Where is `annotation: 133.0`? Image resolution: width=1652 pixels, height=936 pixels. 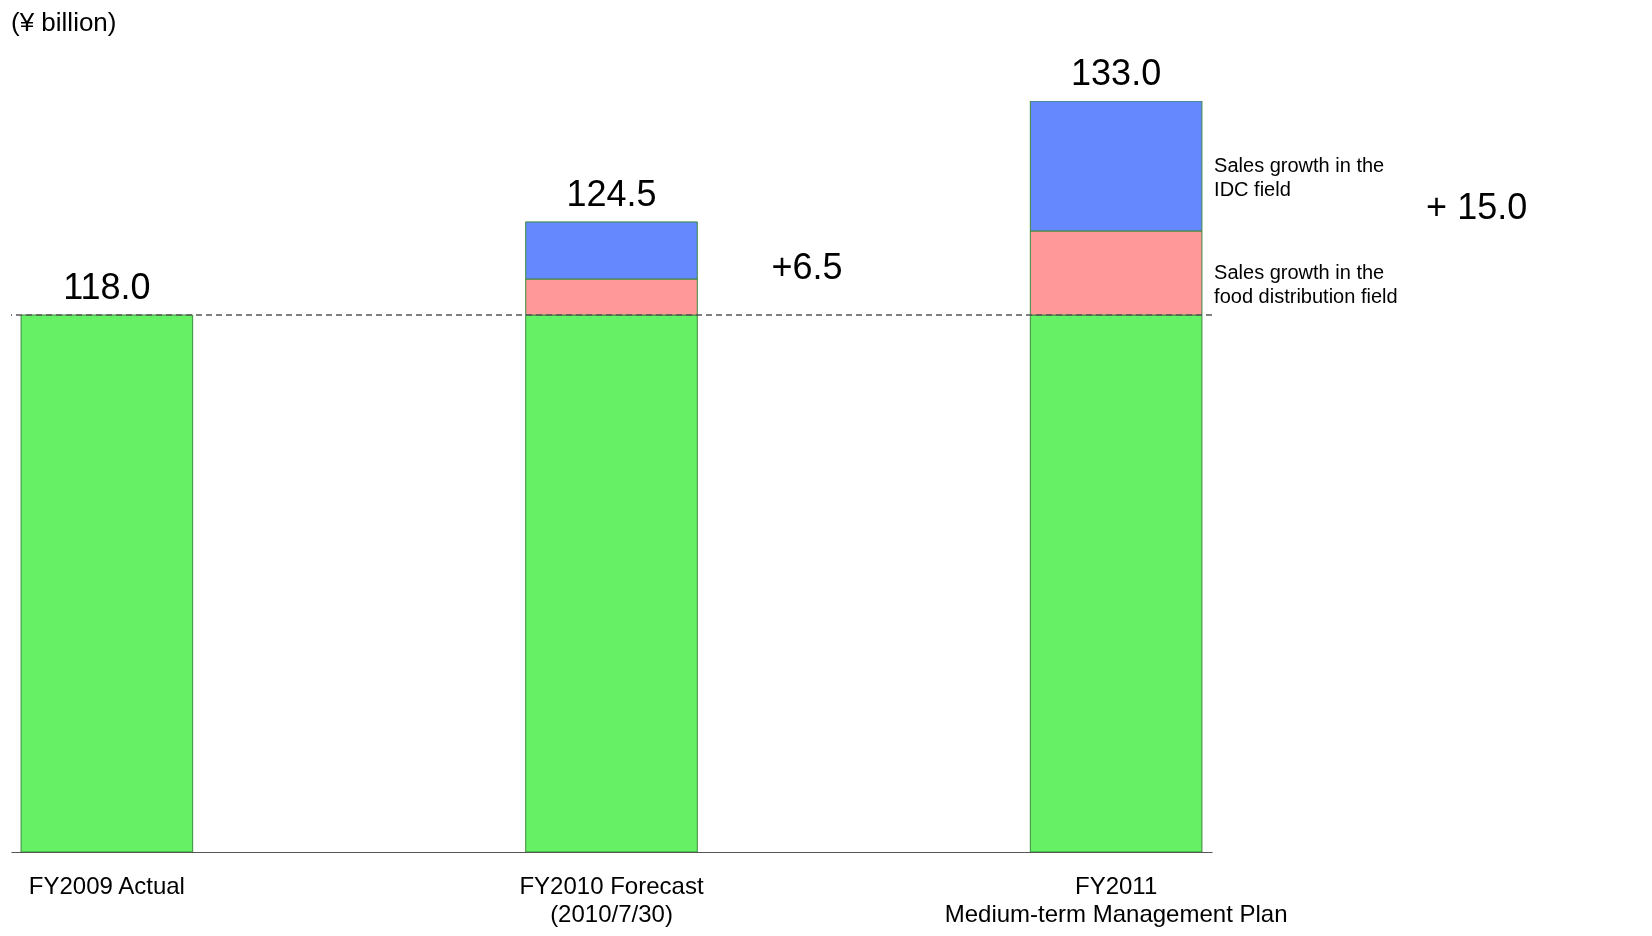 annotation: 133.0 is located at coordinates (1116, 72).